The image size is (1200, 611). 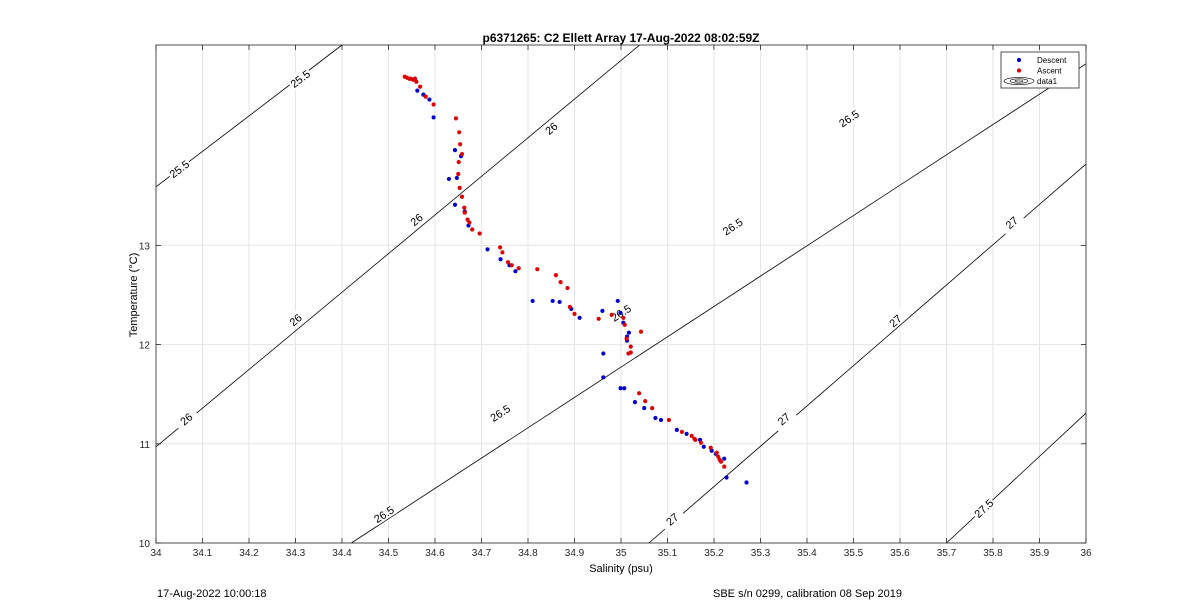 I want to click on x-tick-label: 35.2, so click(x=714, y=553).